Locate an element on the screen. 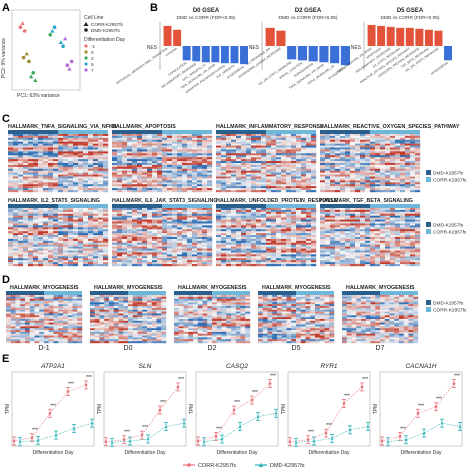 The image size is (474, 474). gsea-ylabel: NES is located at coordinates (254, 48).